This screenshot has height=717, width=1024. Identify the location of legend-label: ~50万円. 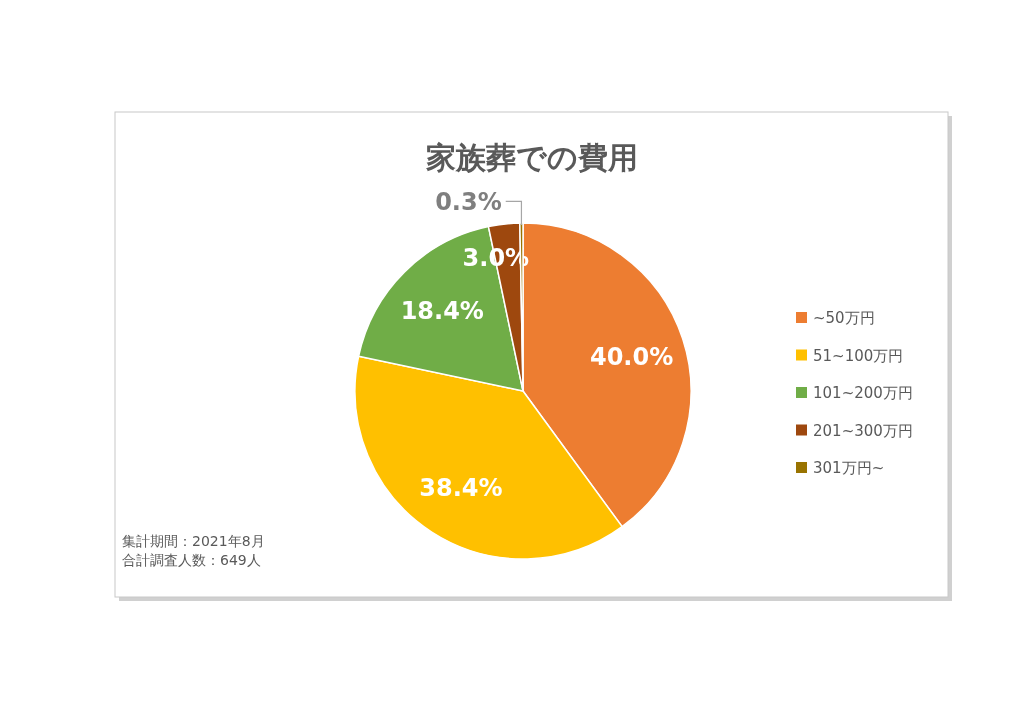
(844, 318).